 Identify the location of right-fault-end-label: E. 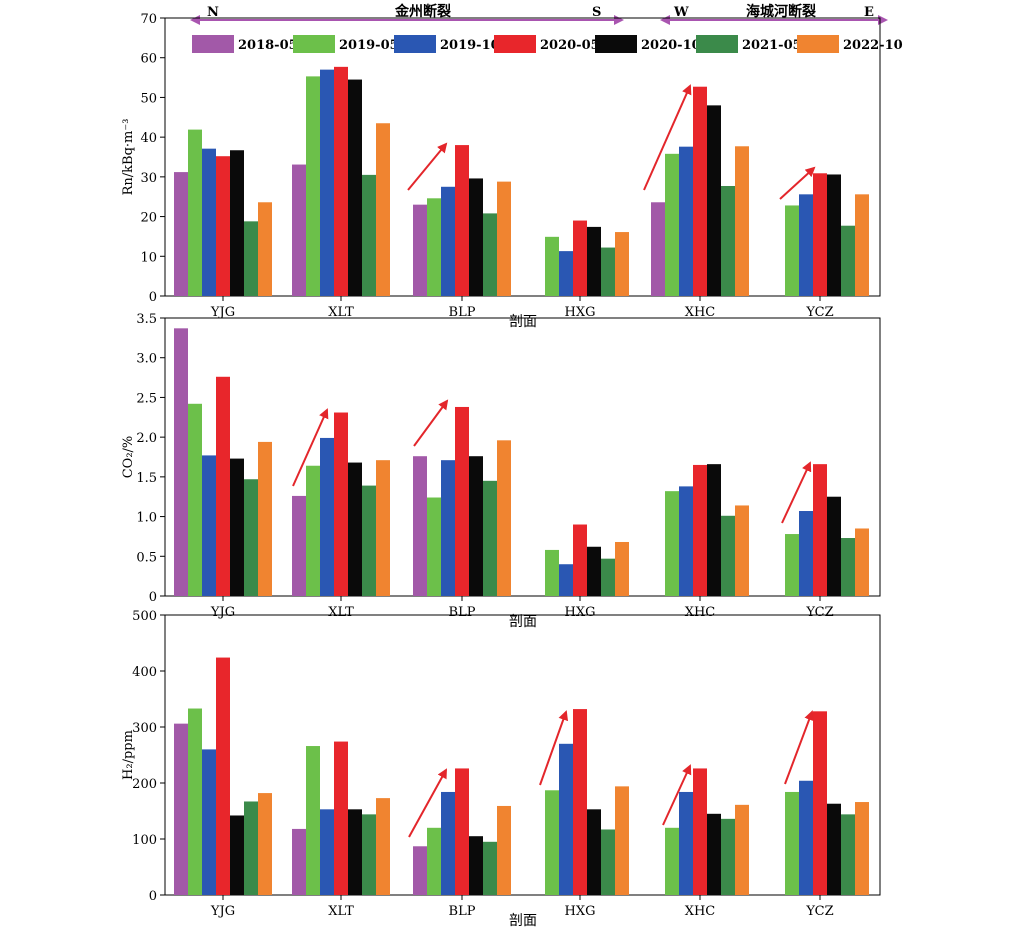
(869, 12).